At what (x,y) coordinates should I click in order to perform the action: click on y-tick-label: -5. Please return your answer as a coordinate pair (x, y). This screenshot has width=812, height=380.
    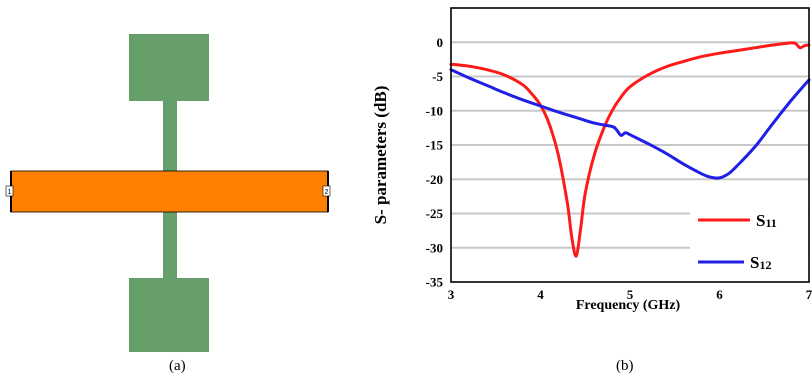
    Looking at the image, I should click on (437, 76).